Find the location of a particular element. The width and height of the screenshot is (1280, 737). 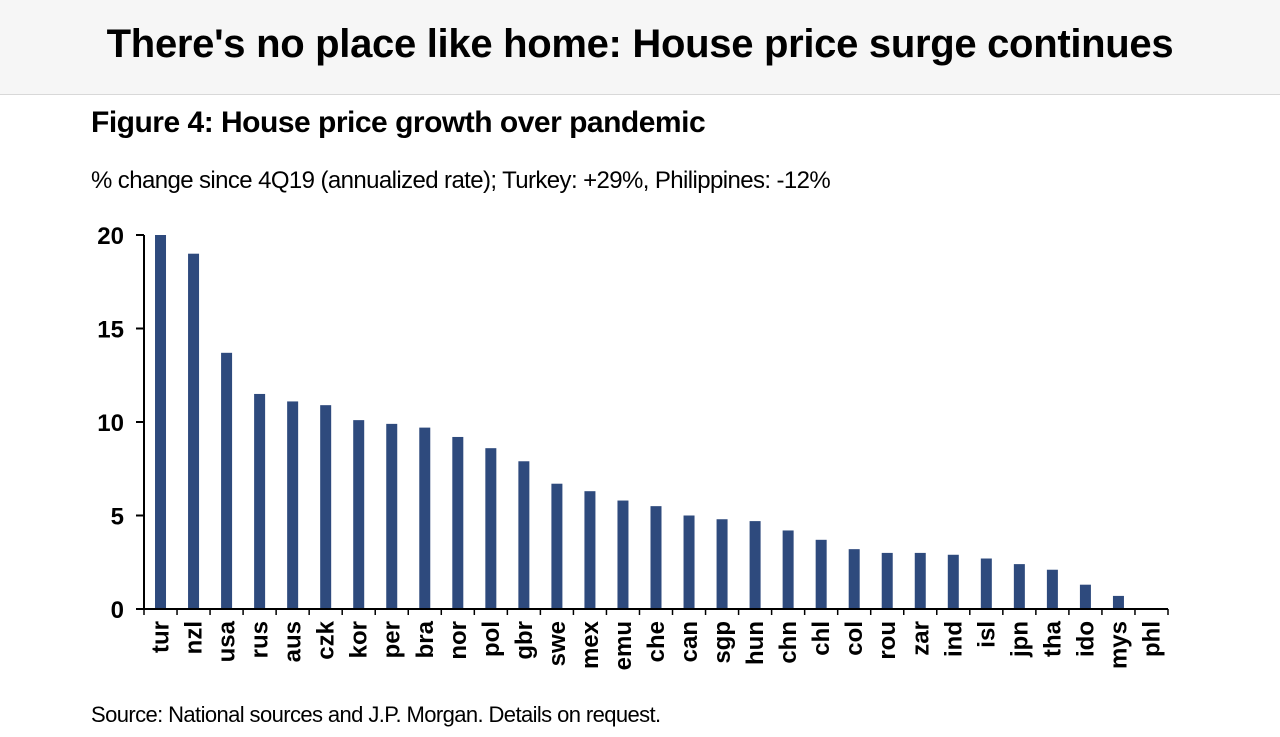

y-tick-label: 10 is located at coordinates (110, 423).